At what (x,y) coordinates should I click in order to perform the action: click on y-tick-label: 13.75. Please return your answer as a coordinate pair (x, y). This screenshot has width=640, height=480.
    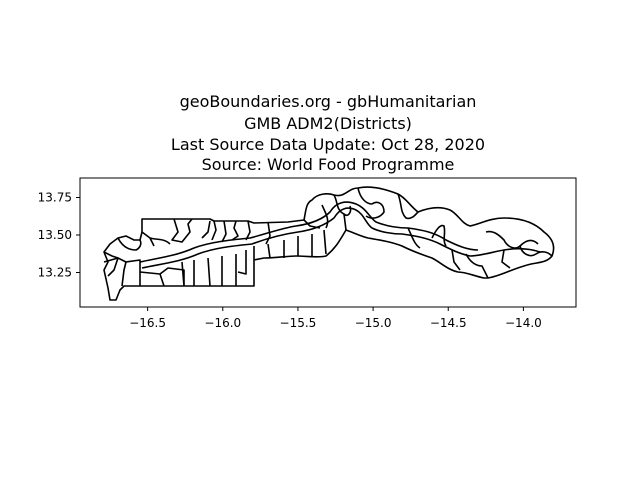
    Looking at the image, I should click on (55, 198).